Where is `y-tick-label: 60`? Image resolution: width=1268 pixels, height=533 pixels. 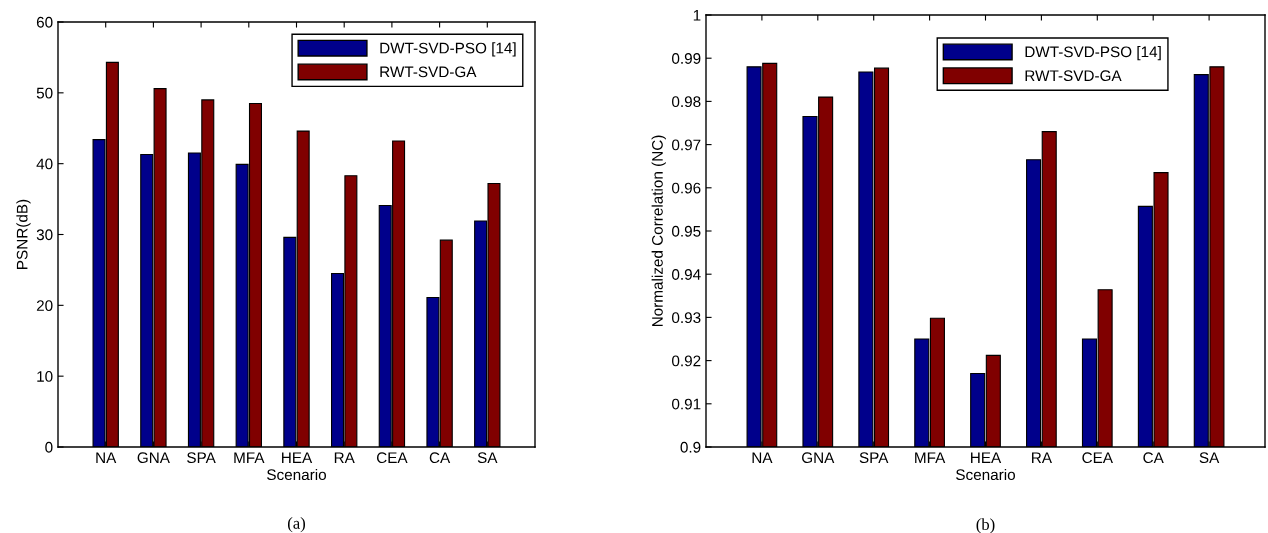 y-tick-label: 60 is located at coordinates (44, 22).